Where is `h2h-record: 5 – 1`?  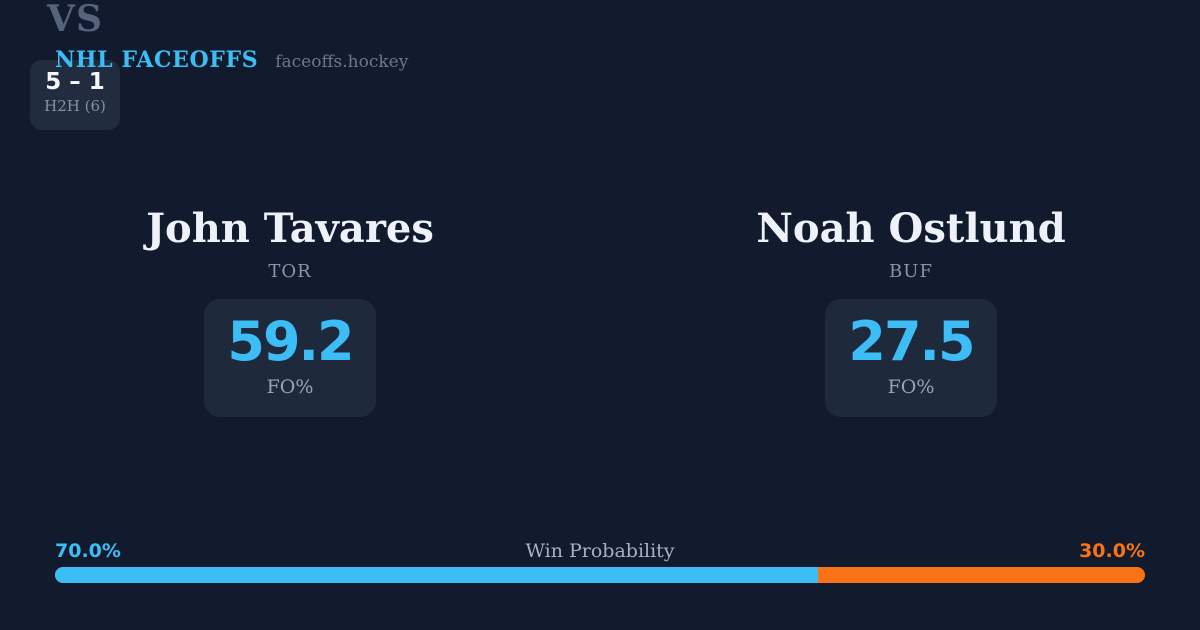
h2h-record: 5 – 1 is located at coordinates (75, 81).